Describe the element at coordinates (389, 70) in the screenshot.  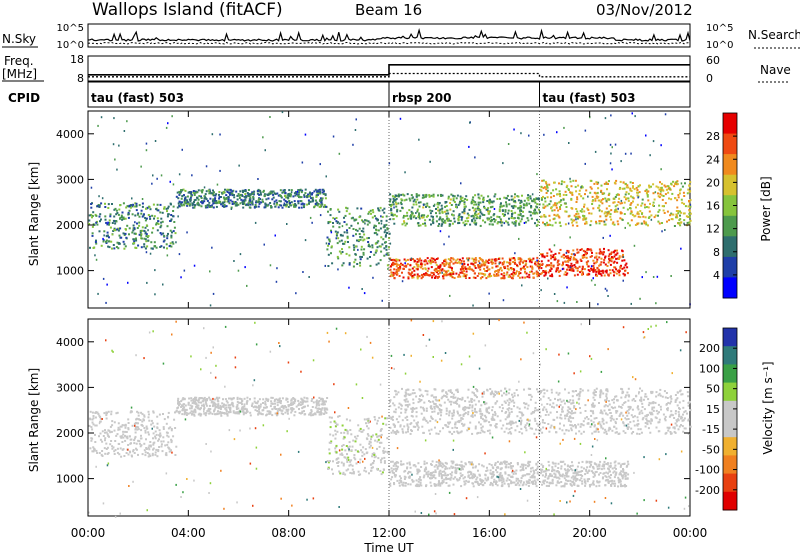
I see `frequency-step-line` at that location.